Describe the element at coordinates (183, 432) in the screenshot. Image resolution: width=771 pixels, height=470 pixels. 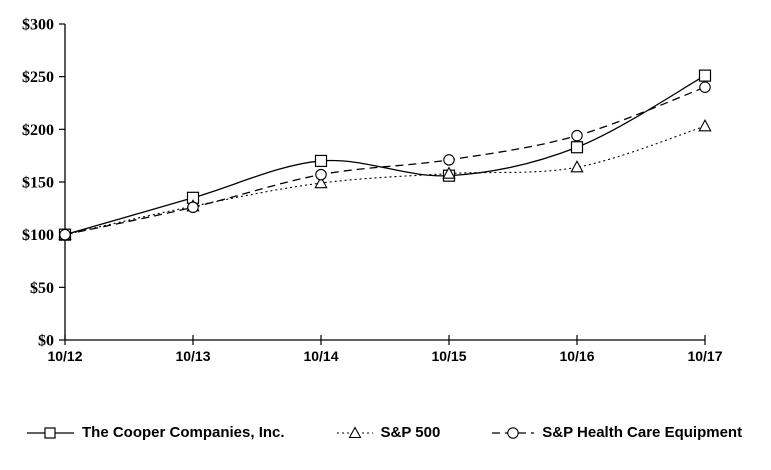
I see `legend-label-cooper: The Cooper Companies, Inc.` at that location.